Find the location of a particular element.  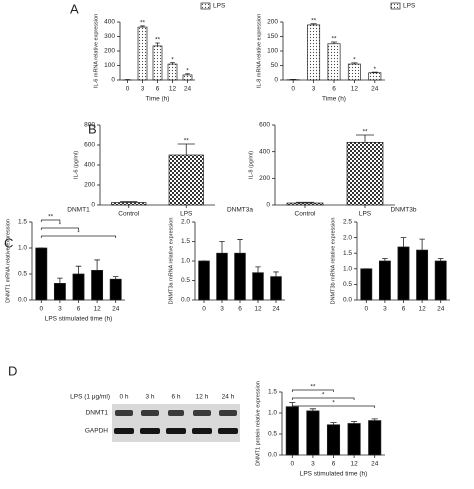

blot-image is located at coordinates (176, 423).